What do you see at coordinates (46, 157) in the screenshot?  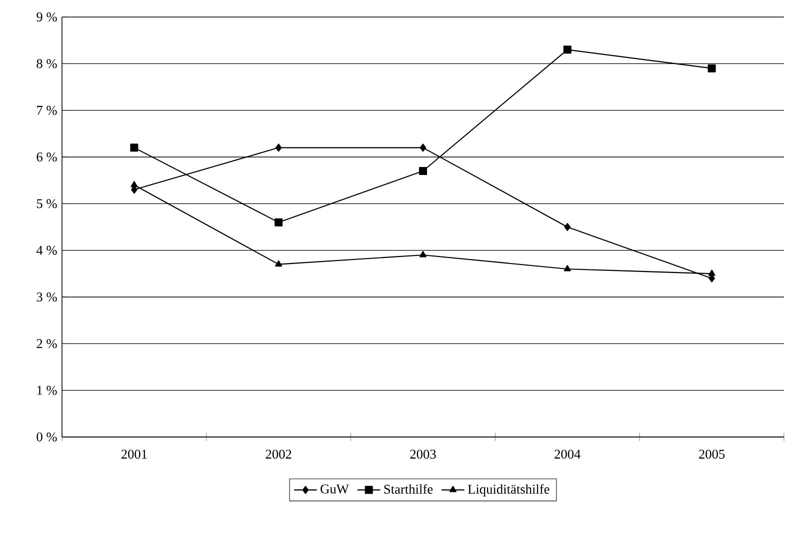 I see `y-tick-label: 6 %` at bounding box center [46, 157].